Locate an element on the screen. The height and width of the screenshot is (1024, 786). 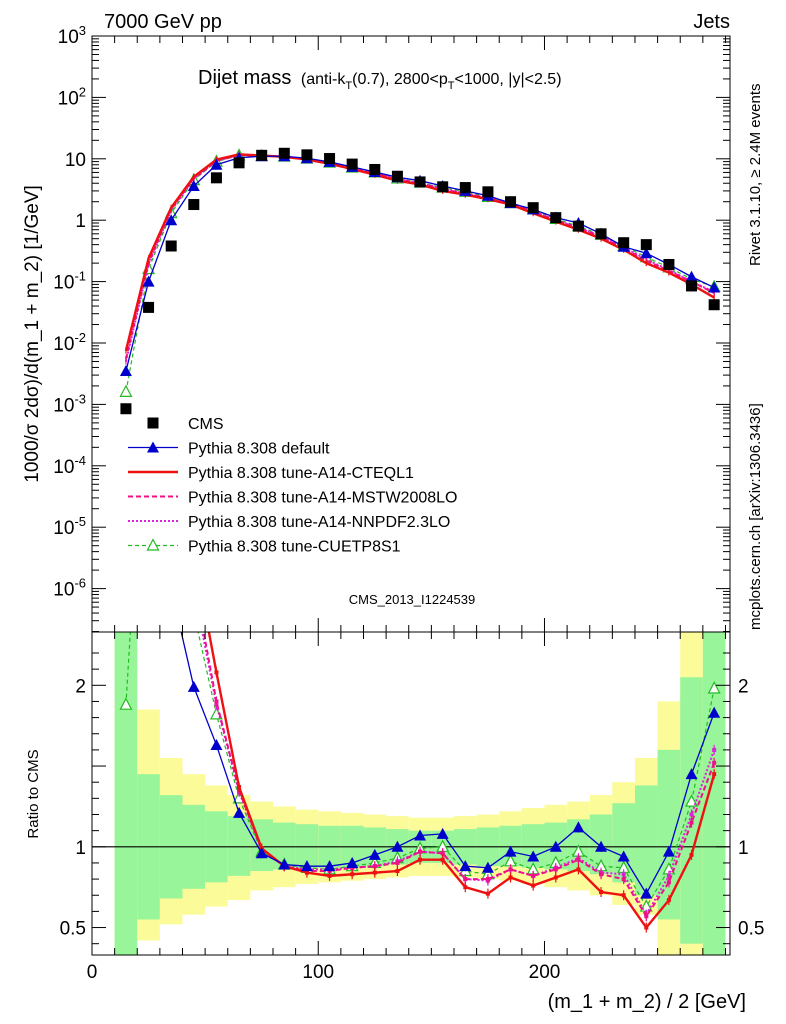
x-tick-label: 100 is located at coordinates (318, 972).